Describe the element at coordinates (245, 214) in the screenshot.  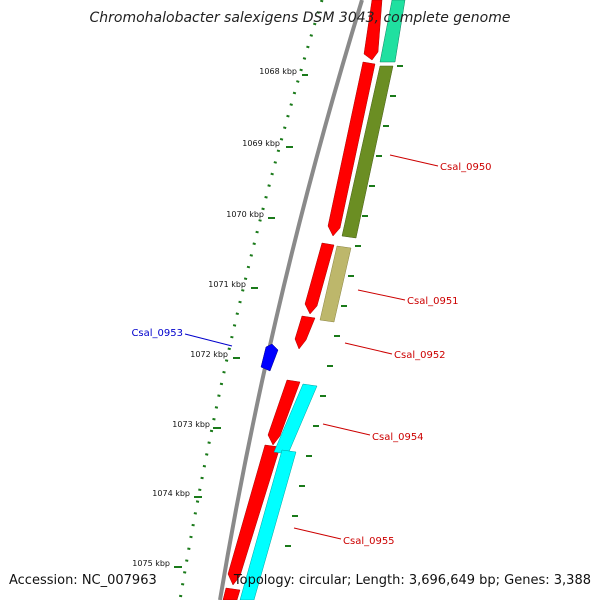
I see `tick-label-1070: 1070 kbp` at that location.